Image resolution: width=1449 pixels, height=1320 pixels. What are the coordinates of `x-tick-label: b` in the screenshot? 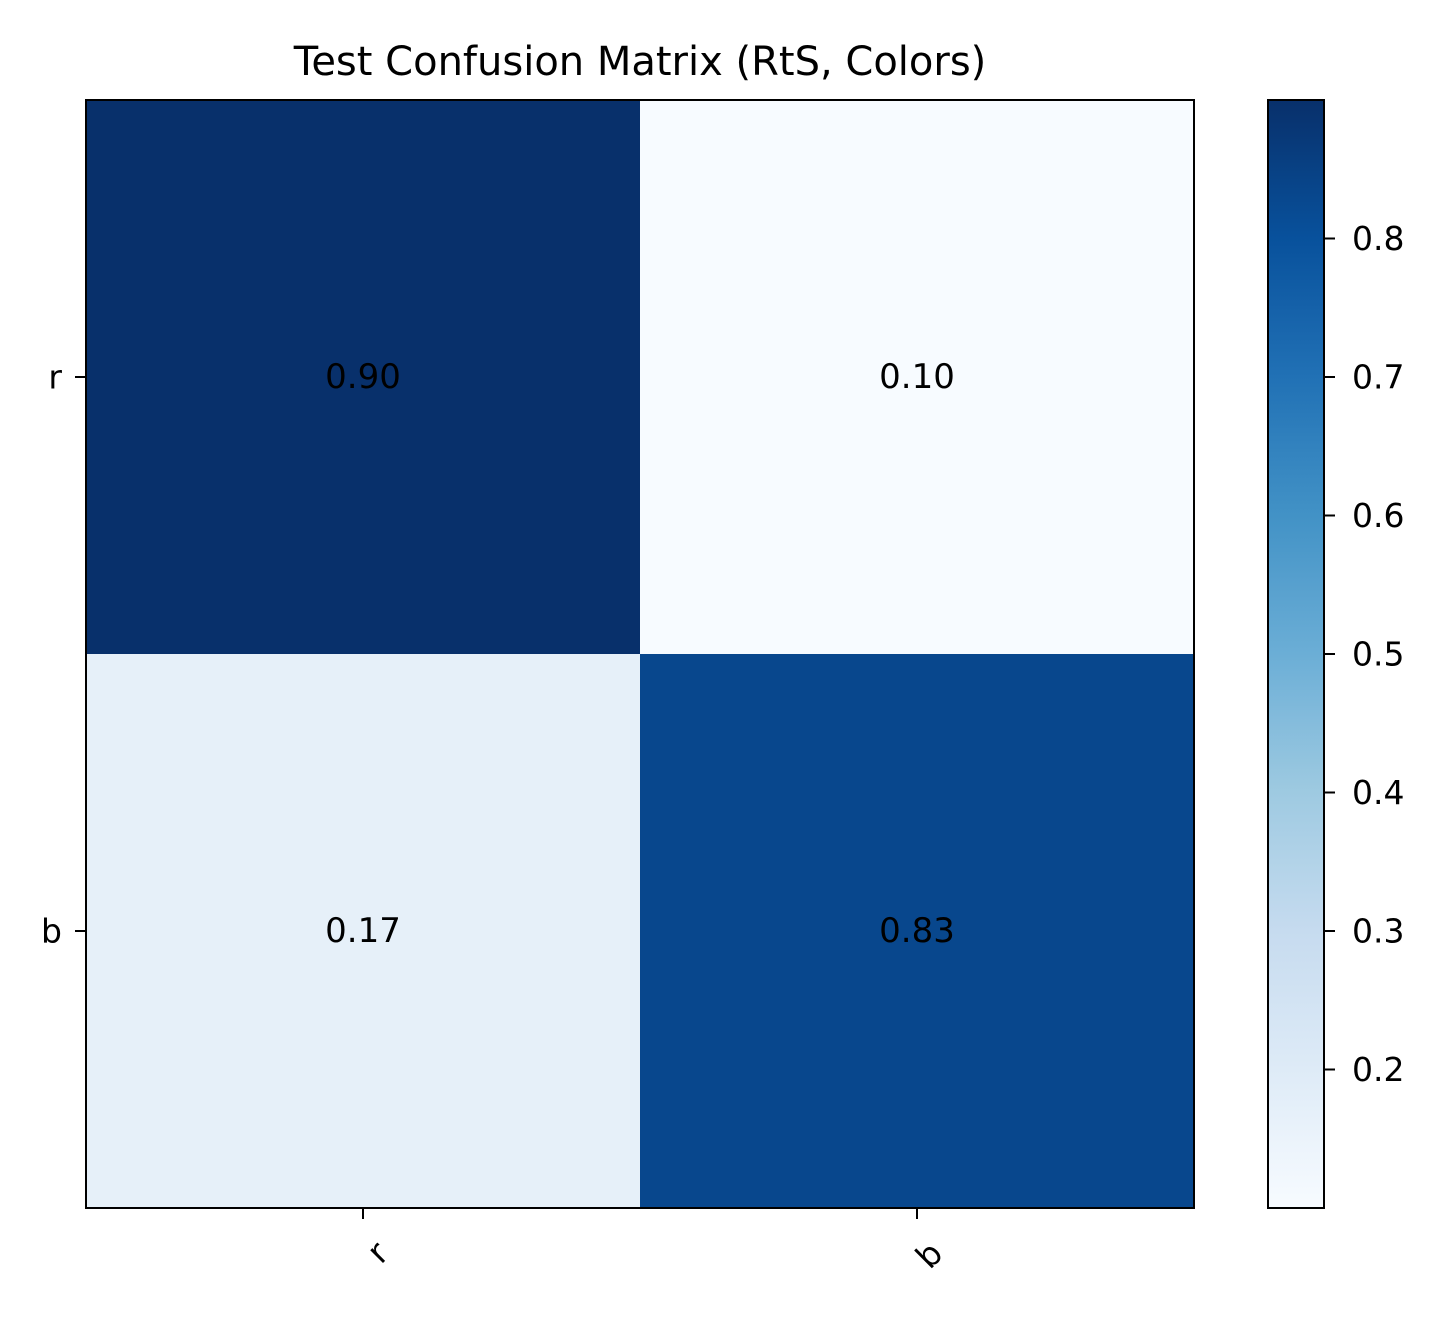 It's located at (929, 1255).